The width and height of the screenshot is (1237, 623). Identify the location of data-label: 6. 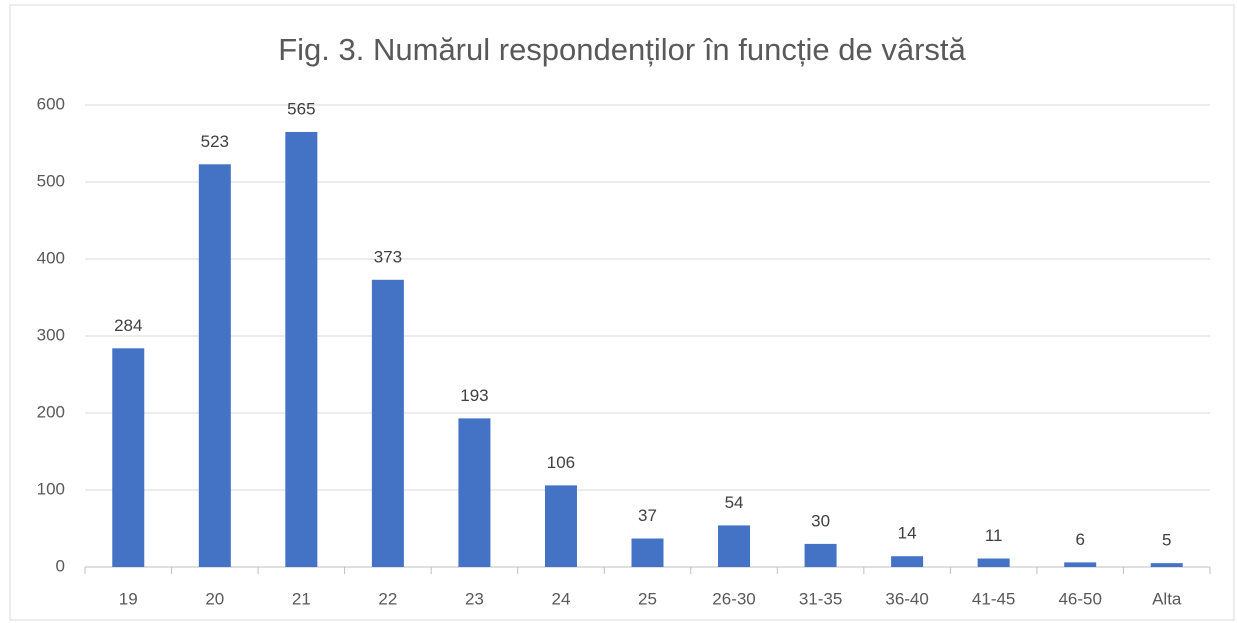
(1079, 539).